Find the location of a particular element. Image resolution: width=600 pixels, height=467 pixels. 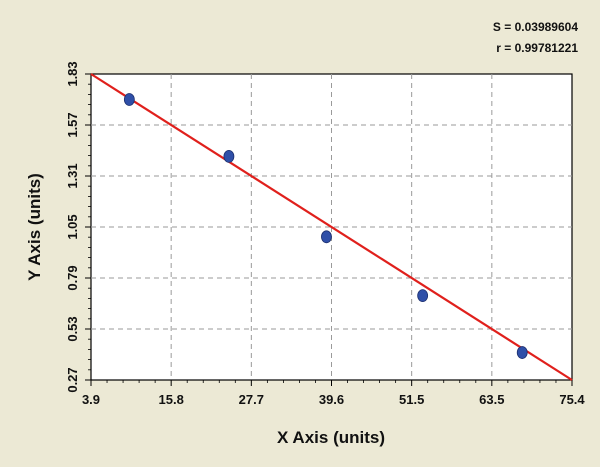

y-tick-label: 1.05 is located at coordinates (72, 226).